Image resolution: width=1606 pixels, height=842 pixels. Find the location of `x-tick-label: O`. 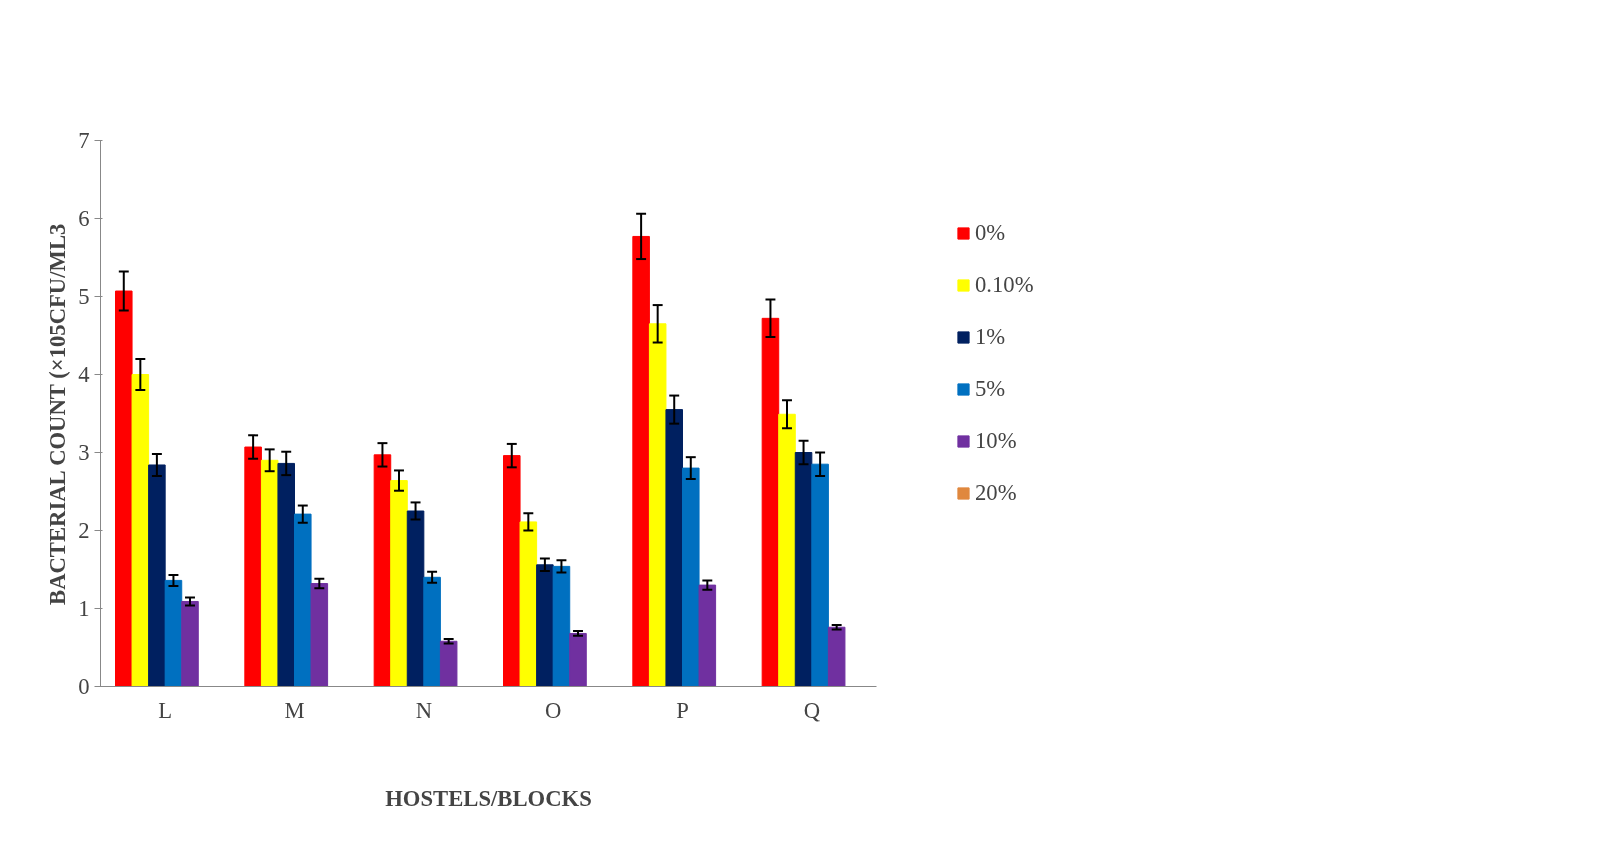

x-tick-label: O is located at coordinates (553, 710).